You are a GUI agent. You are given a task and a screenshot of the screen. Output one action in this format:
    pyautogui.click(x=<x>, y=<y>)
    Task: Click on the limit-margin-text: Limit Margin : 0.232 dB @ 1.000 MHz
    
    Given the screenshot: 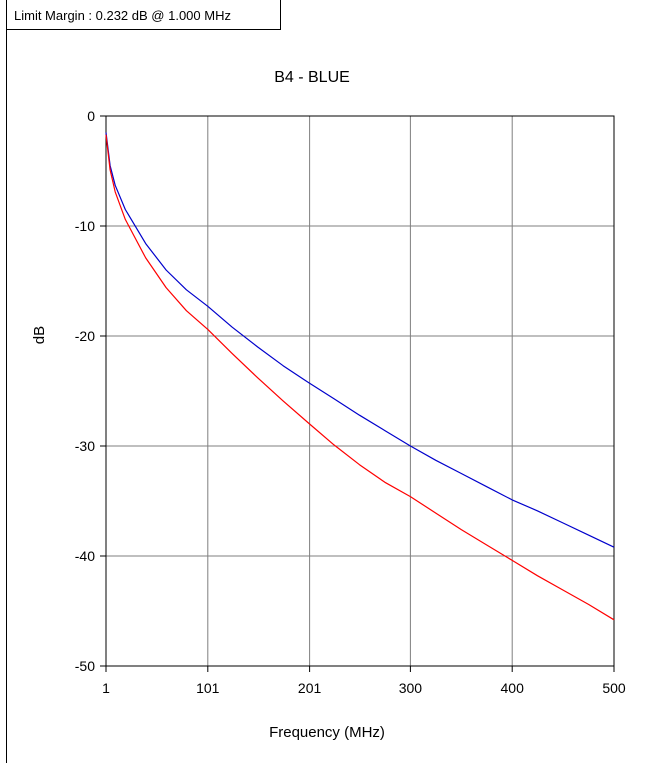 What is the action you would take?
    pyautogui.click(x=122, y=15)
    